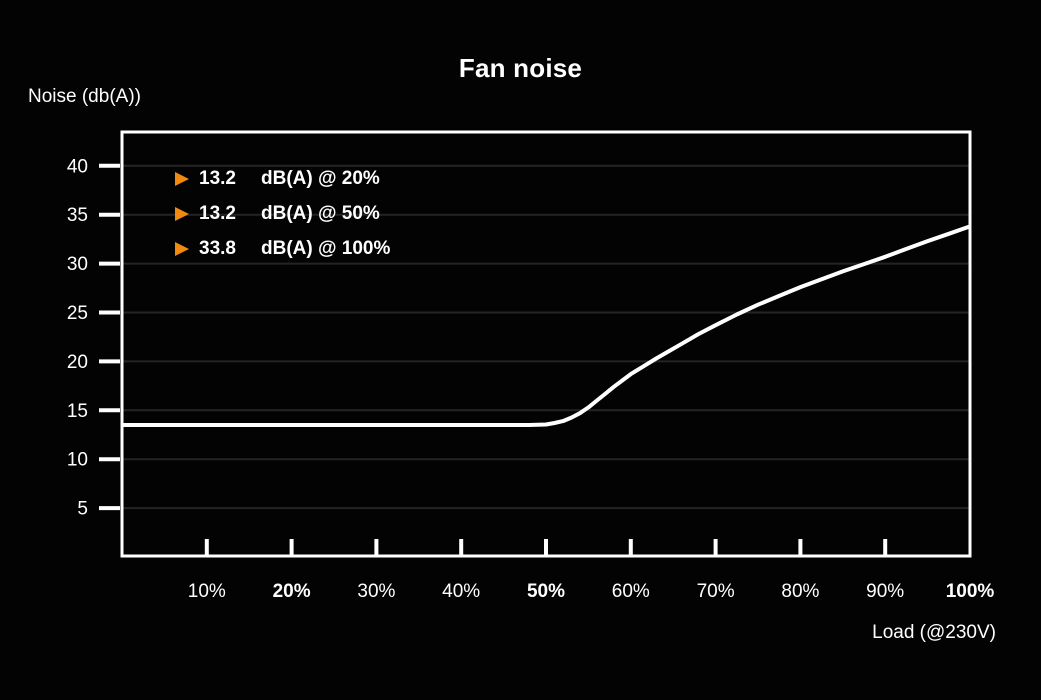 The image size is (1041, 700). I want to click on x-tick-label: 30%, so click(376, 591).